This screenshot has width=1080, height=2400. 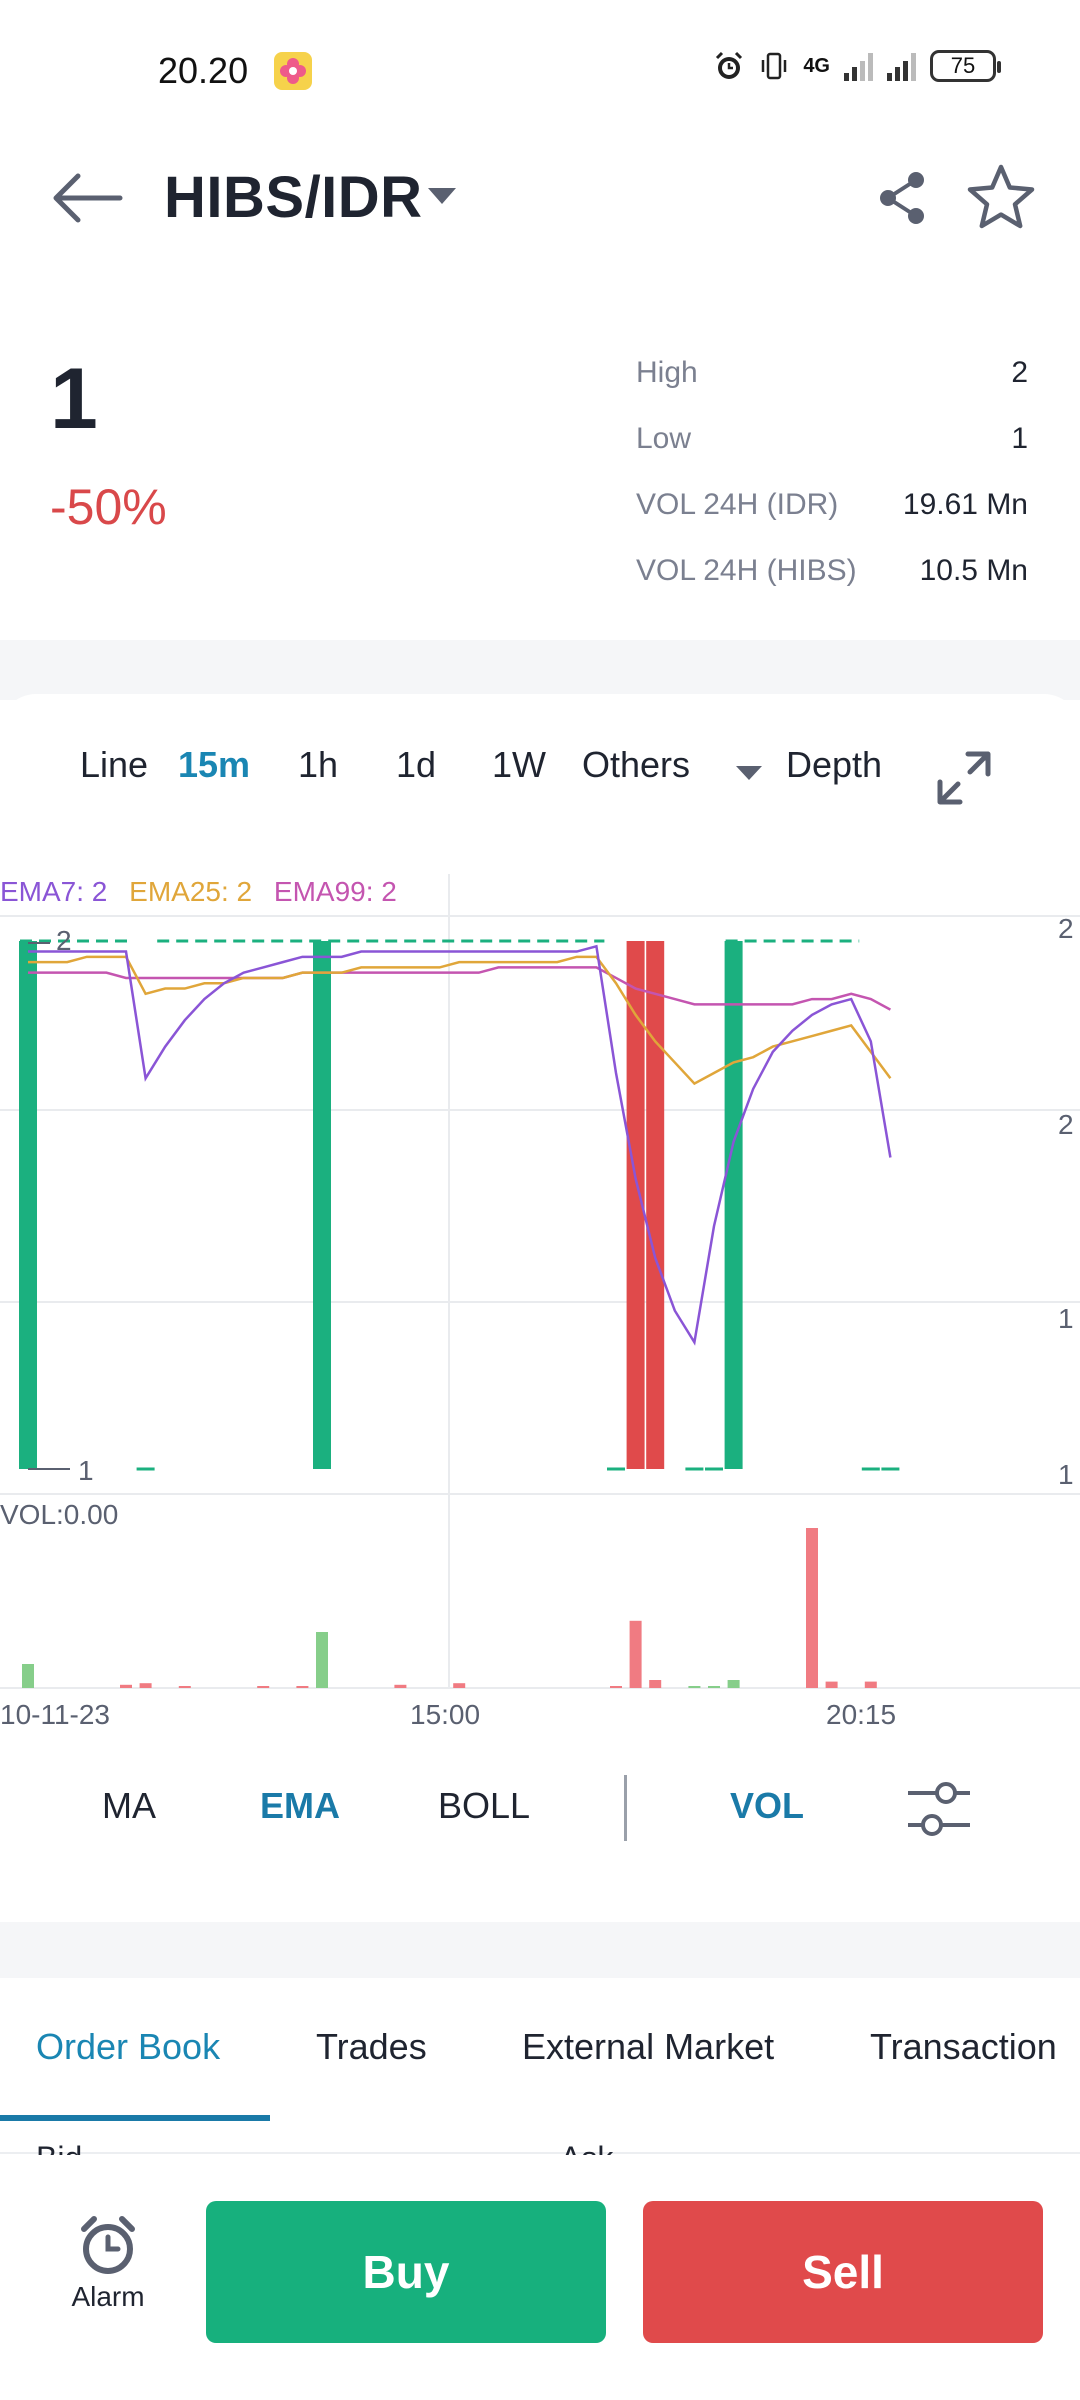 I want to click on bottom-action-bar: Alarm Buy Sell, so click(x=540, y=2277).